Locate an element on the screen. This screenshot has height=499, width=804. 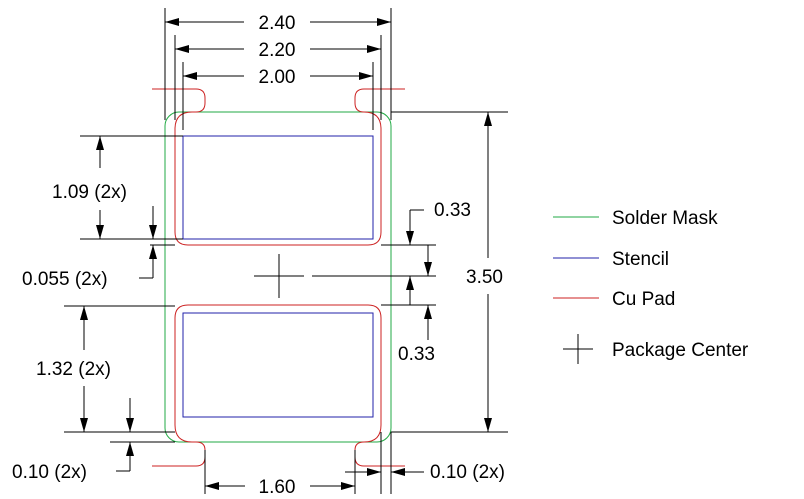
legend-label-stencil: Stencil is located at coordinates (640, 259).